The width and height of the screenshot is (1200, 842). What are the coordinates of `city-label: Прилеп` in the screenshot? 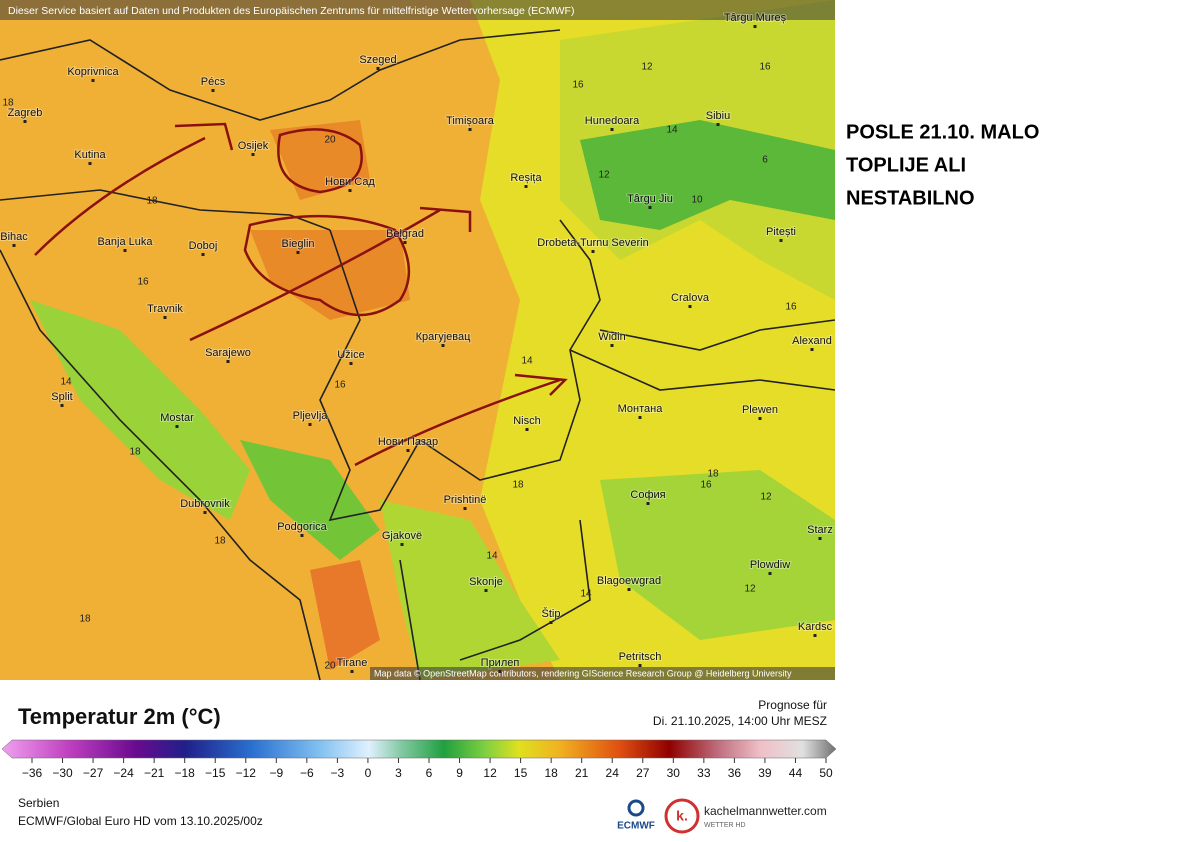 It's located at (500, 663).